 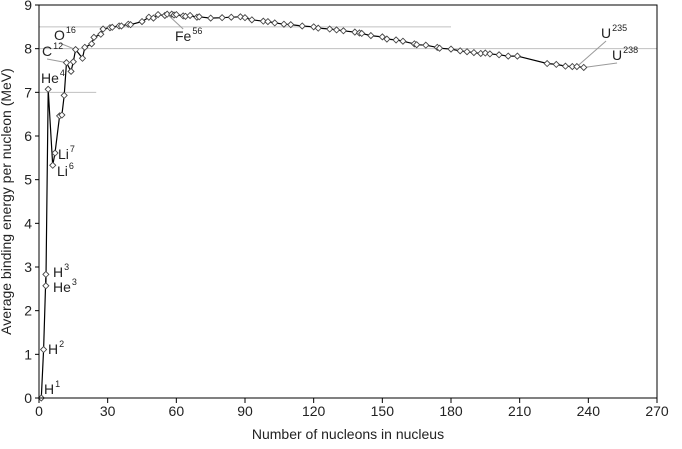 I want to click on x-tick-label: 180, so click(x=451, y=411).